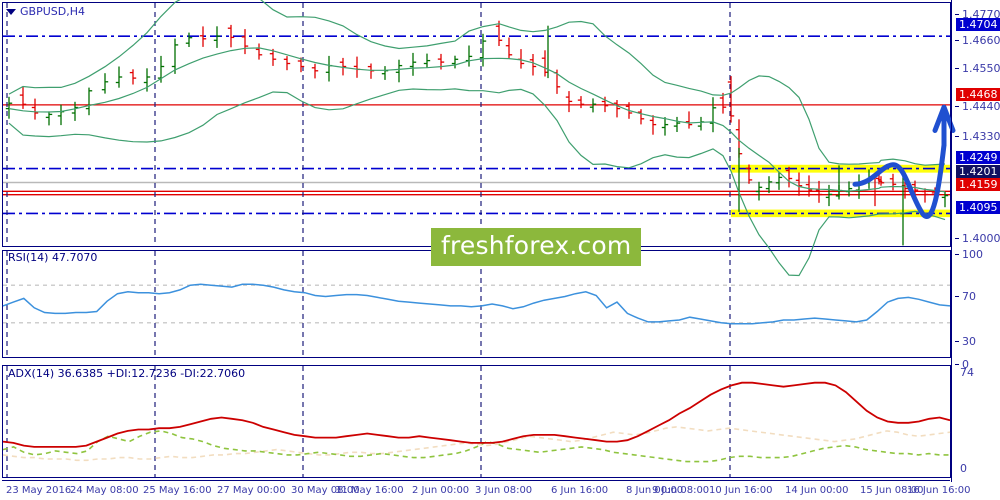 The width and height of the screenshot is (1000, 500). What do you see at coordinates (251, 490) in the screenshot?
I see `time-axis-label: 27 May 00:00` at bounding box center [251, 490].